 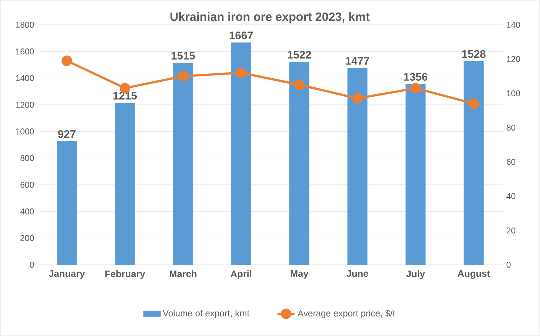 What do you see at coordinates (27, 211) in the screenshot?
I see `y-tick-label: 400` at bounding box center [27, 211].